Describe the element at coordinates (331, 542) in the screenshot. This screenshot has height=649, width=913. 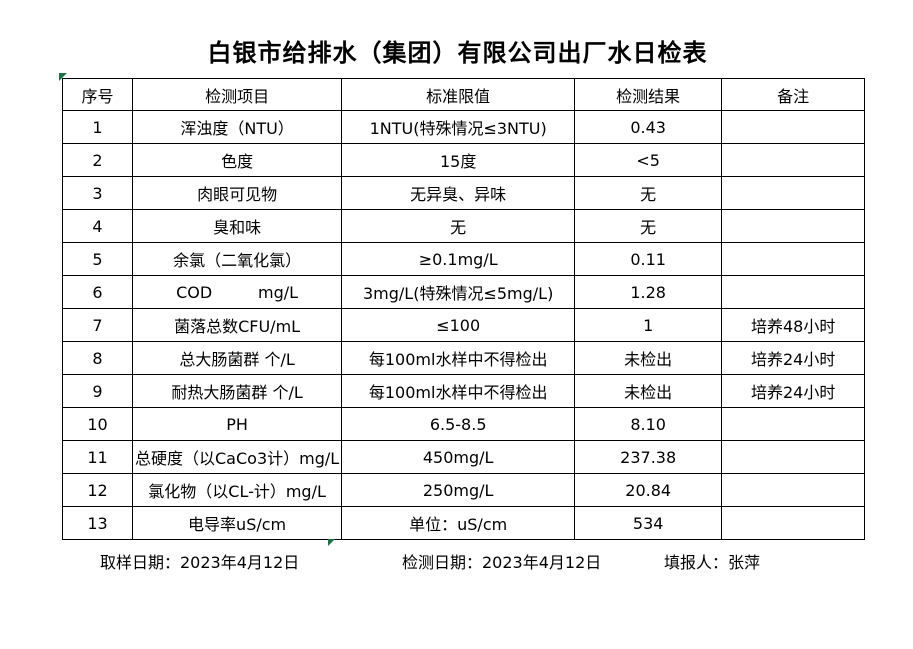
I see `excel-cell-marker-icon` at that location.